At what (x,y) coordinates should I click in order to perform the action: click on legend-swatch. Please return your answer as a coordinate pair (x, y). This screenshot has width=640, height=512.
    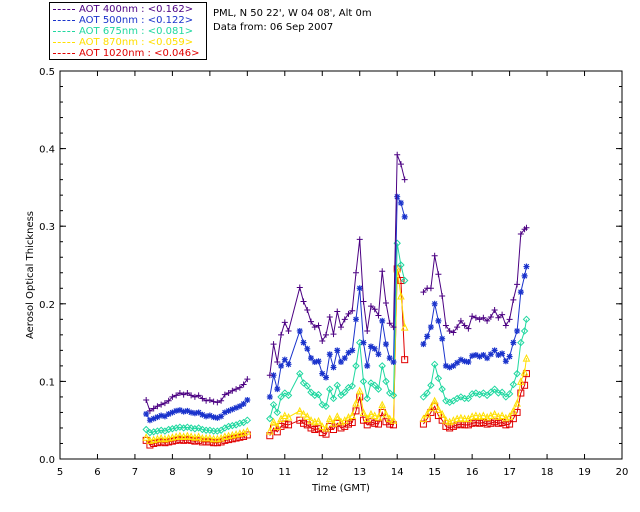
    Looking at the image, I should click on (64, 42).